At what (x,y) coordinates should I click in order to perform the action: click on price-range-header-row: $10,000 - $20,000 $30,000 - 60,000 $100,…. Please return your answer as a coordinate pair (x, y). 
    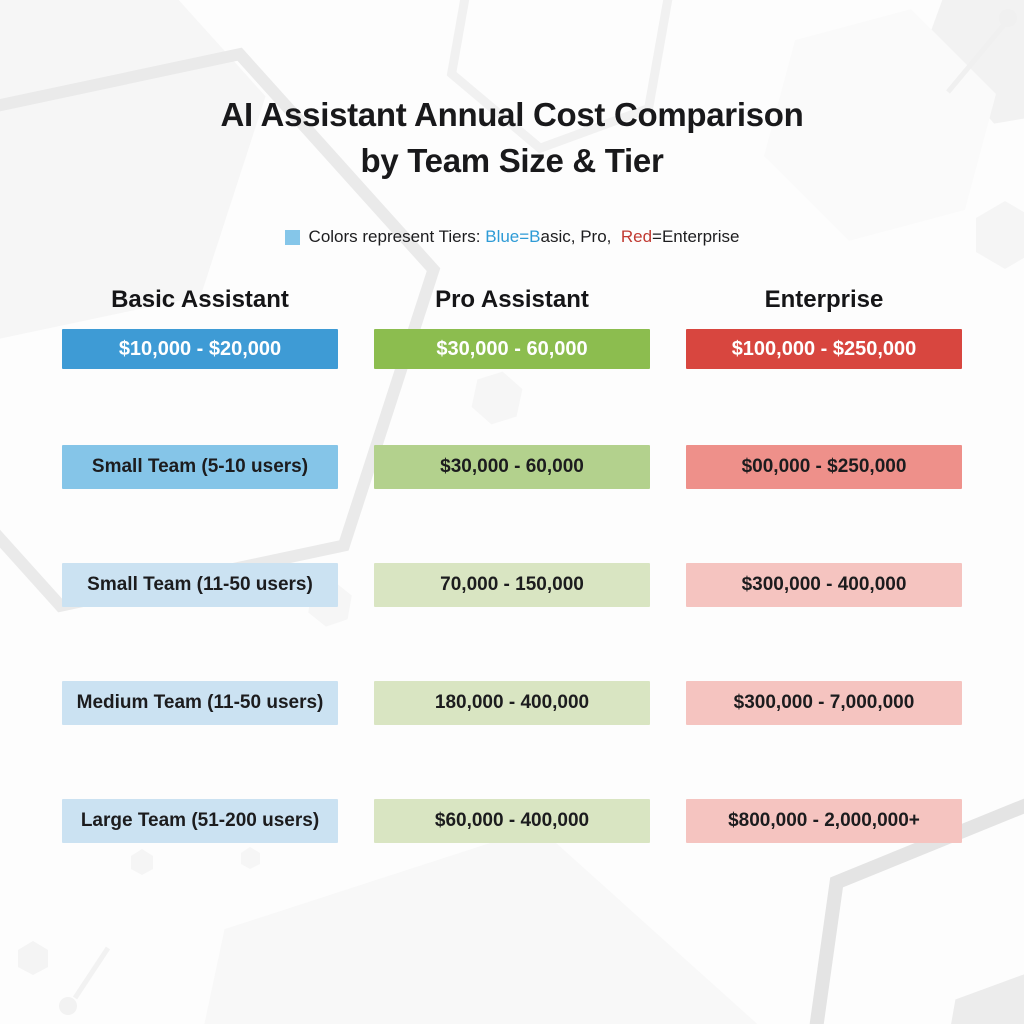
    Looking at the image, I should click on (512, 349).